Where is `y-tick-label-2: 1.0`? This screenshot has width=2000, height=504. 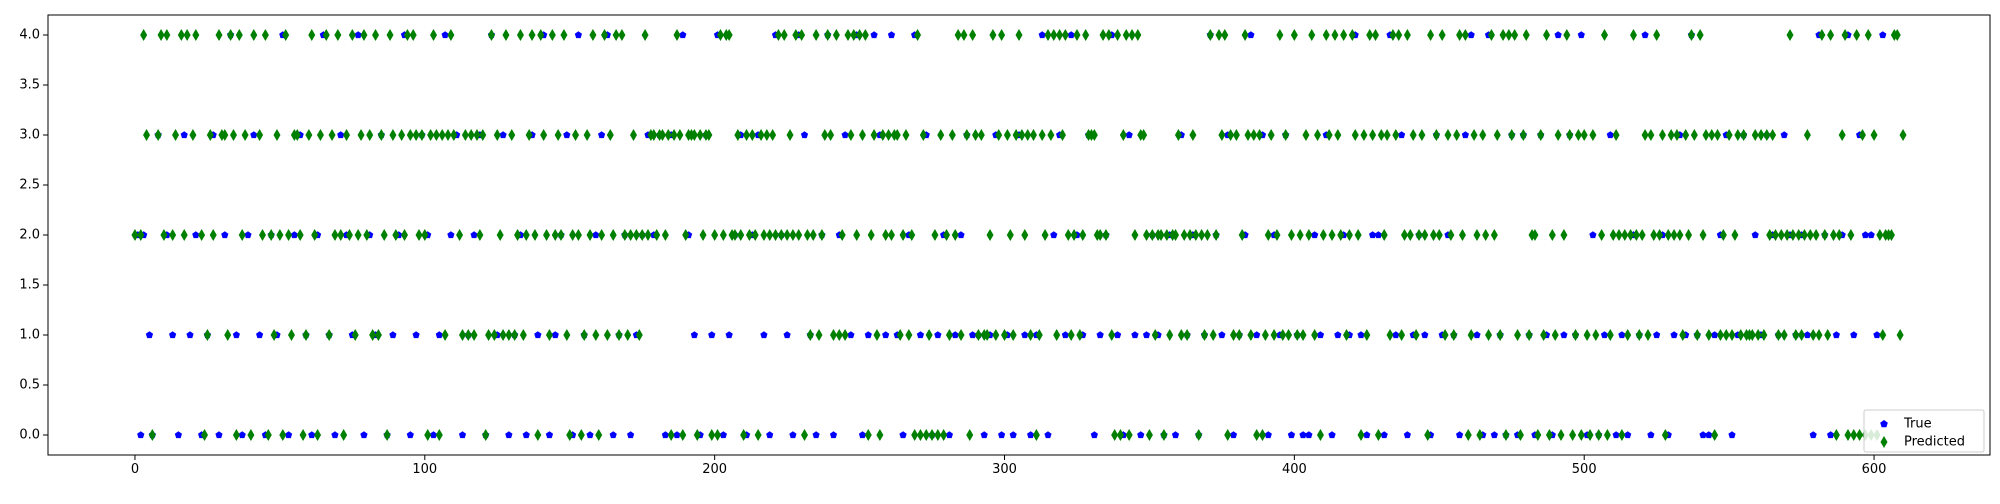
y-tick-label-2: 1.0 is located at coordinates (29, 335).